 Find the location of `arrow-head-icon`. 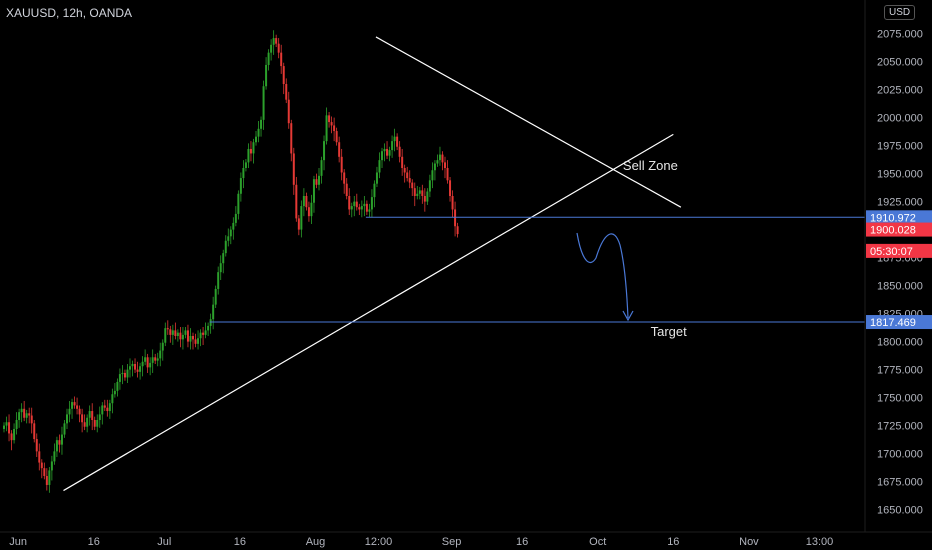

arrow-head-icon is located at coordinates (628, 316).